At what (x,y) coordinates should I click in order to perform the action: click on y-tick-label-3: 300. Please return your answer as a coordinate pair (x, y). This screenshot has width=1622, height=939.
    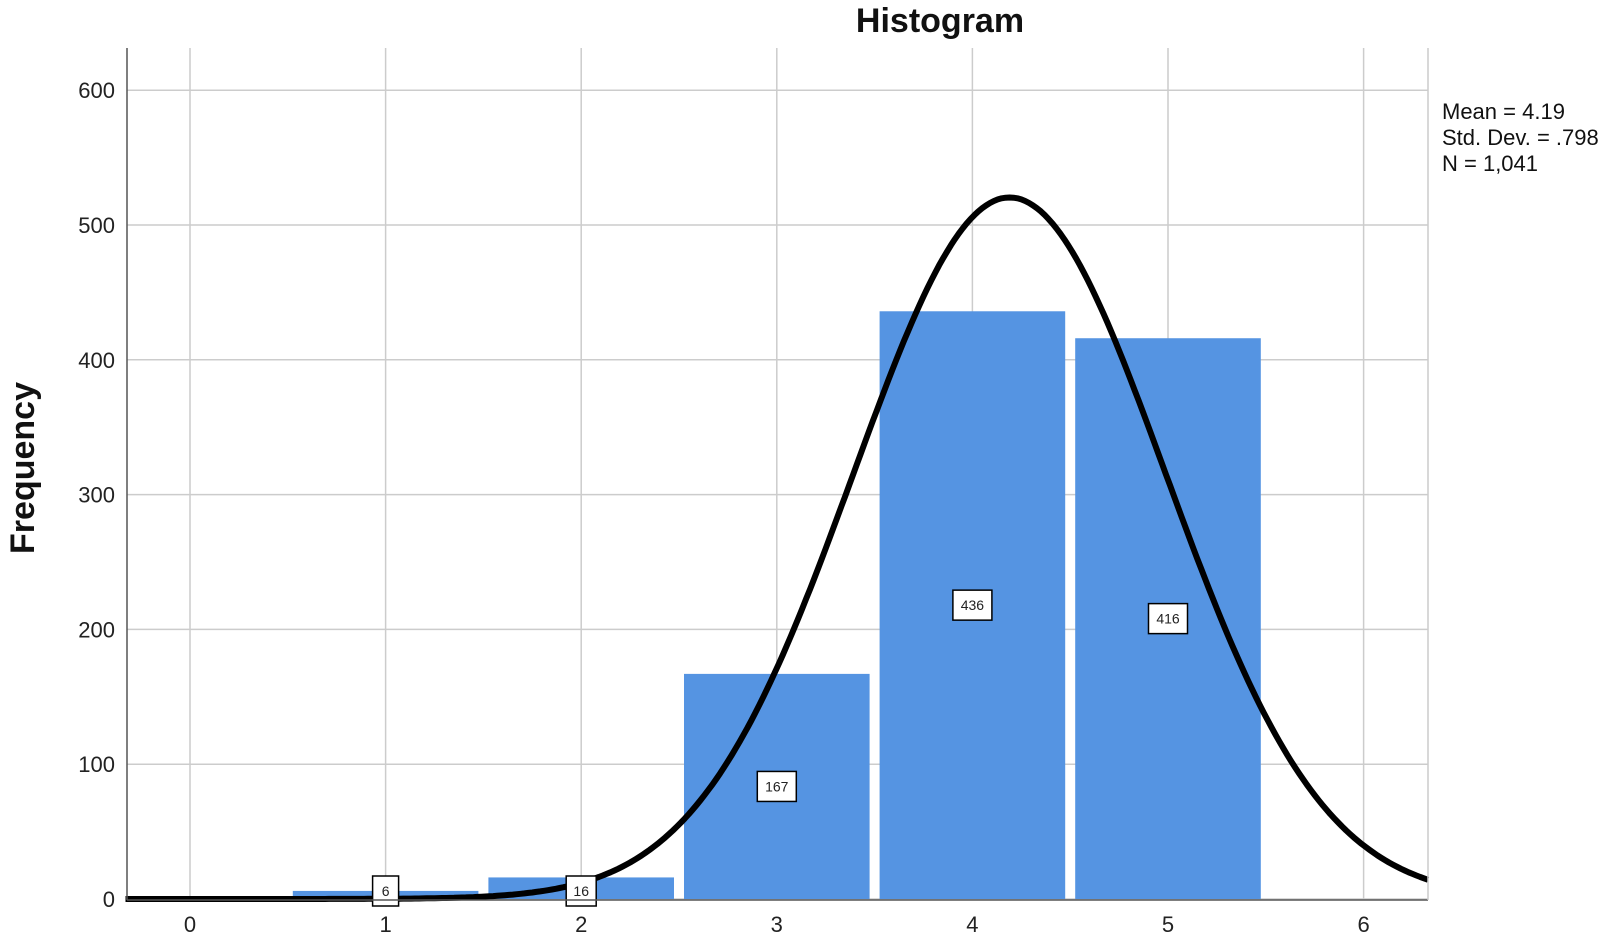
    Looking at the image, I should click on (96, 495).